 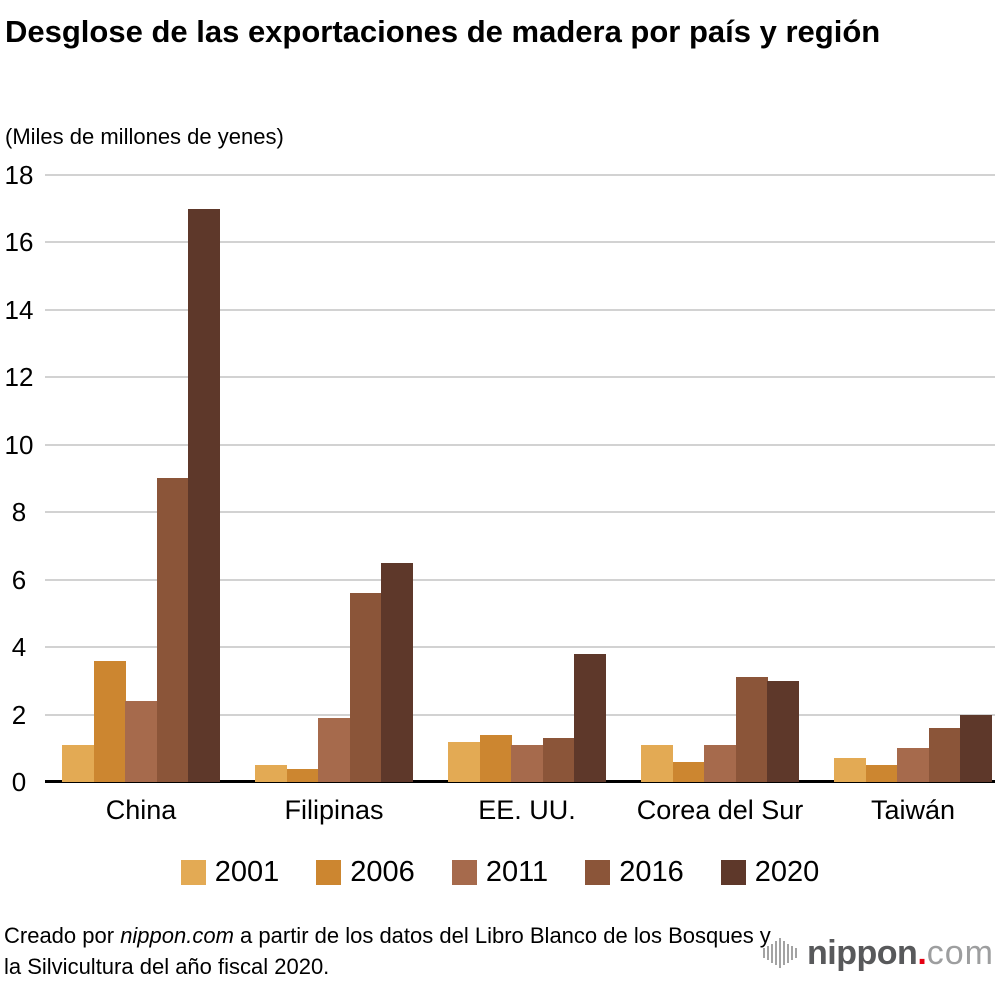 What do you see at coordinates (527, 810) in the screenshot?
I see `x-category-label: EE. UU.` at bounding box center [527, 810].